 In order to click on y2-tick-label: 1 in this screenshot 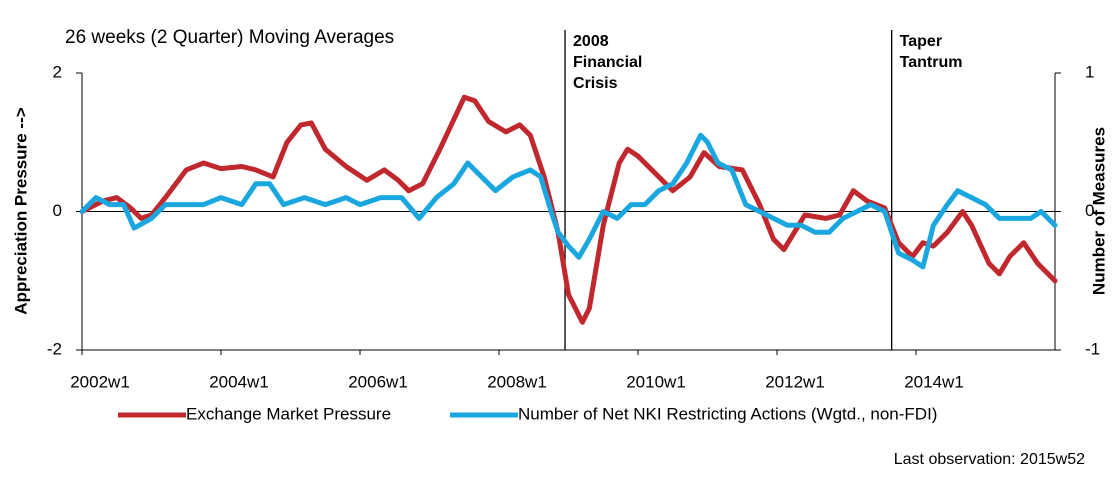, I will do `click(1089, 71)`.